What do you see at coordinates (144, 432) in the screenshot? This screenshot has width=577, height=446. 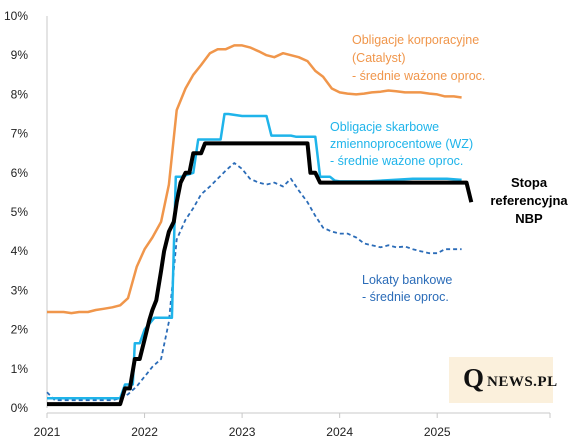 I see `x-tick-label: 2022` at bounding box center [144, 432].